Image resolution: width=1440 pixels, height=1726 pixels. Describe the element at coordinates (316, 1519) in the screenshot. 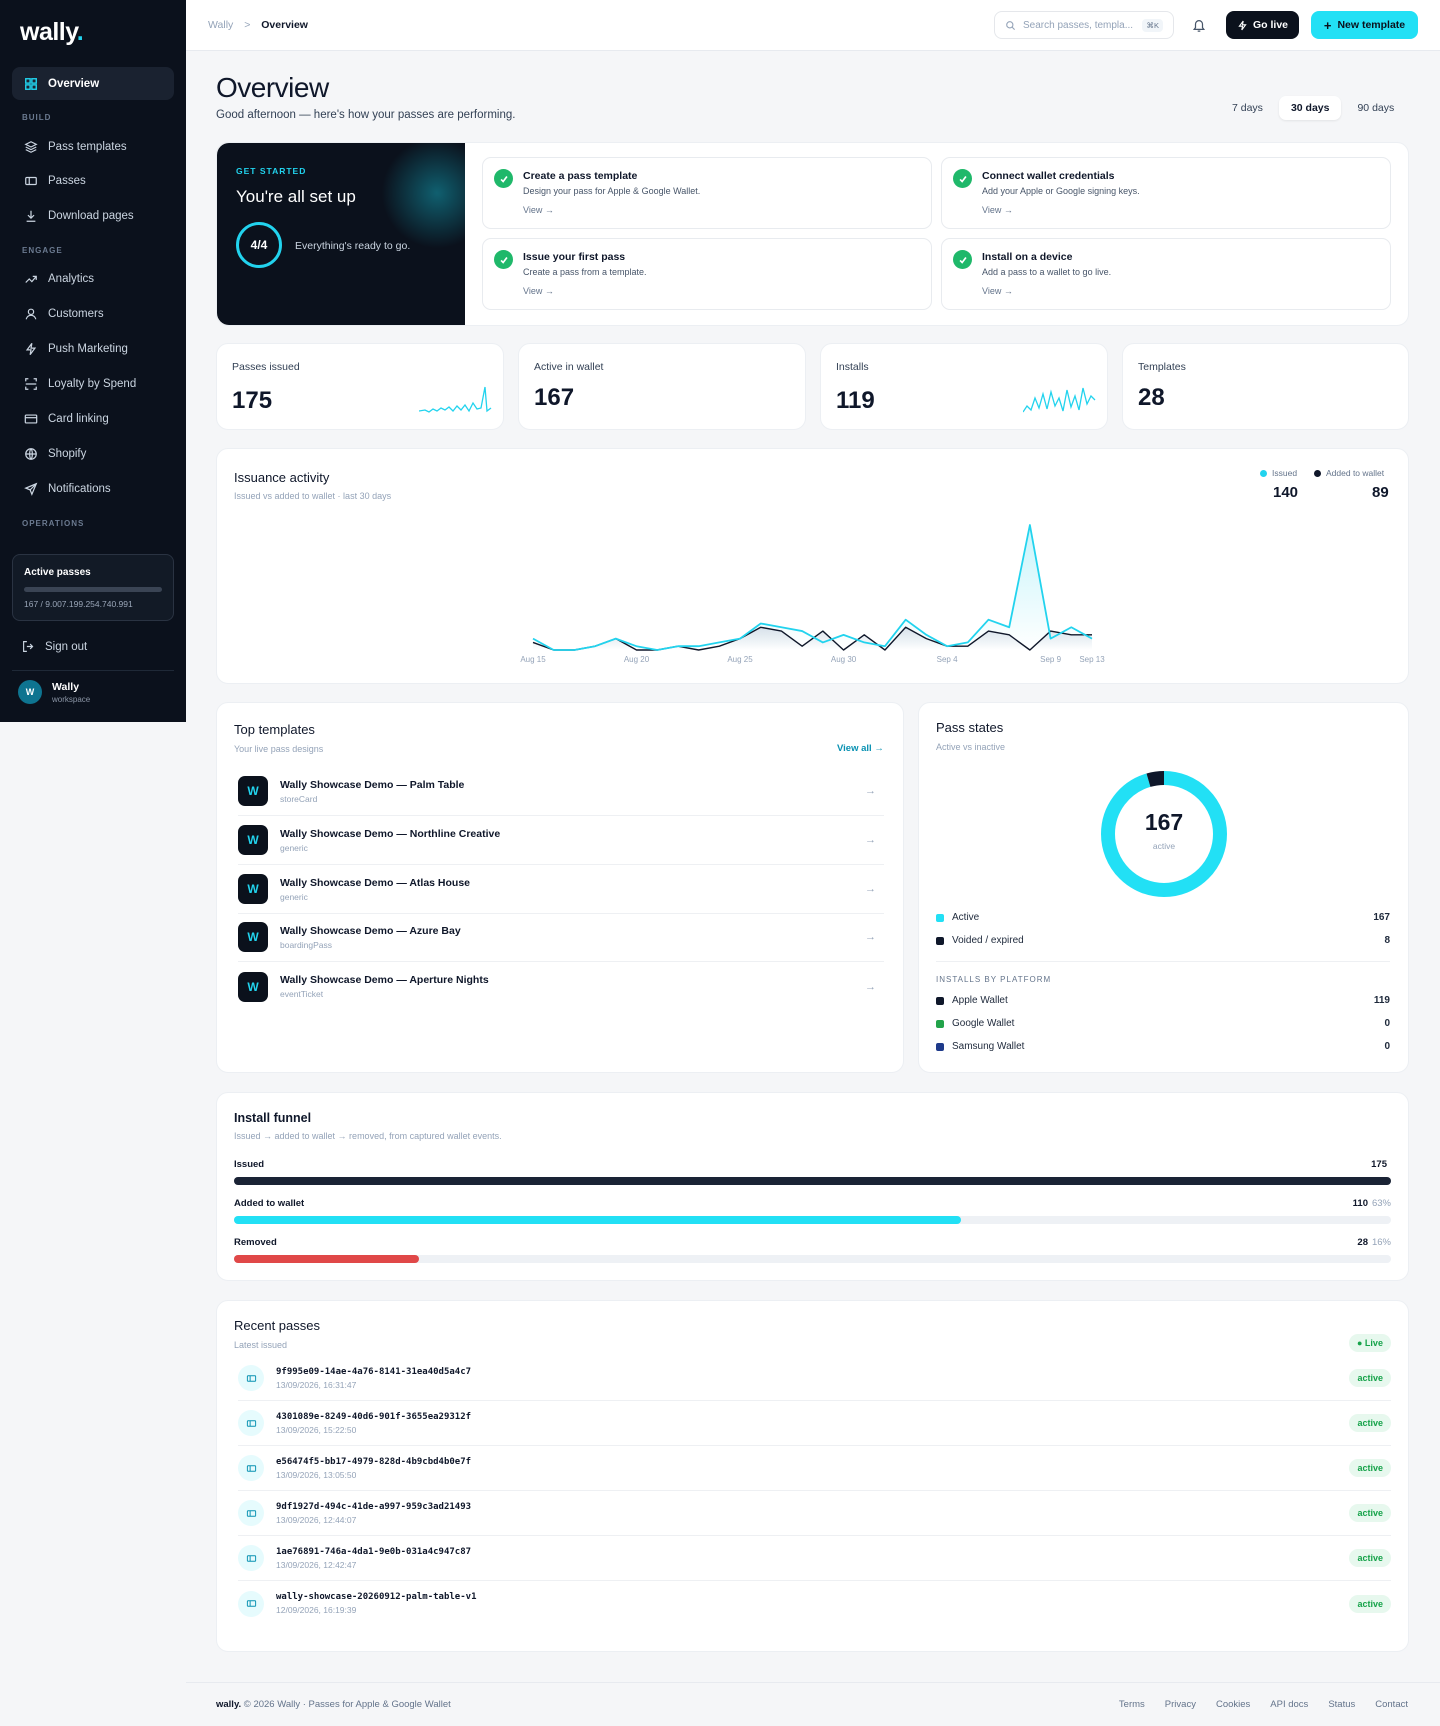

I see `pass-timestamp: 13/09/2026, 12:44:07` at that location.